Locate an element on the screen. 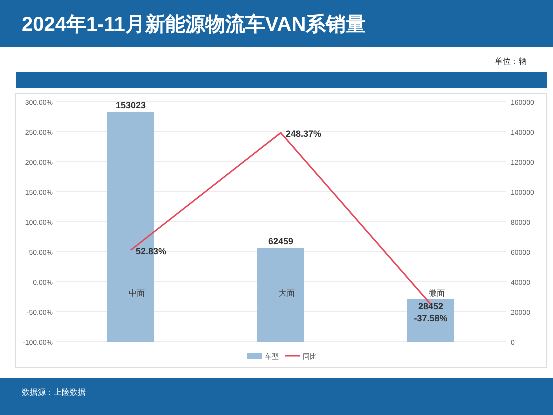 The image size is (553, 415). data-label: -37.58% is located at coordinates (431, 319).